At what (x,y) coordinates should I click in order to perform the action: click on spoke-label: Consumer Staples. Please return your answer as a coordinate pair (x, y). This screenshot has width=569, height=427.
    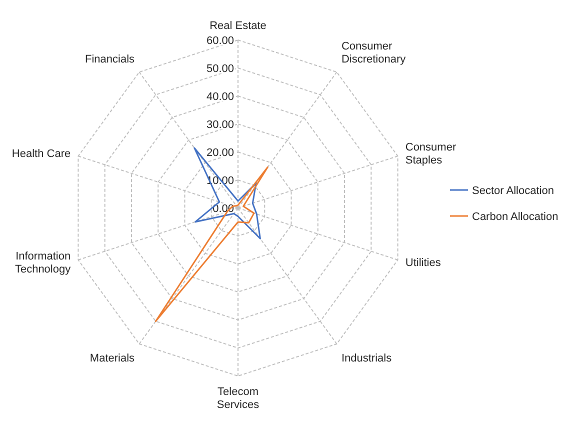
    Looking at the image, I should click on (430, 154).